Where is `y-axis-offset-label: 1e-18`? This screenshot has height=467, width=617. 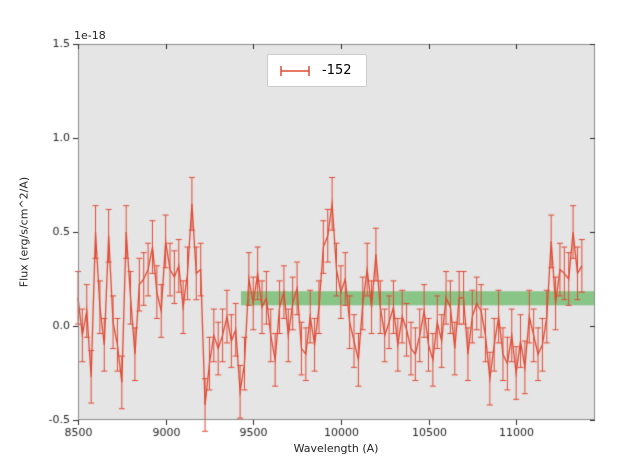
y-axis-offset-label: 1e-18 is located at coordinates (90, 35).